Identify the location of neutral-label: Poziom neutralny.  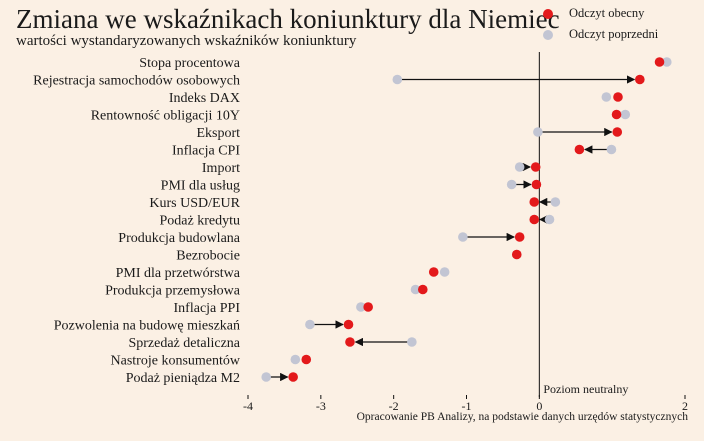
(585, 389).